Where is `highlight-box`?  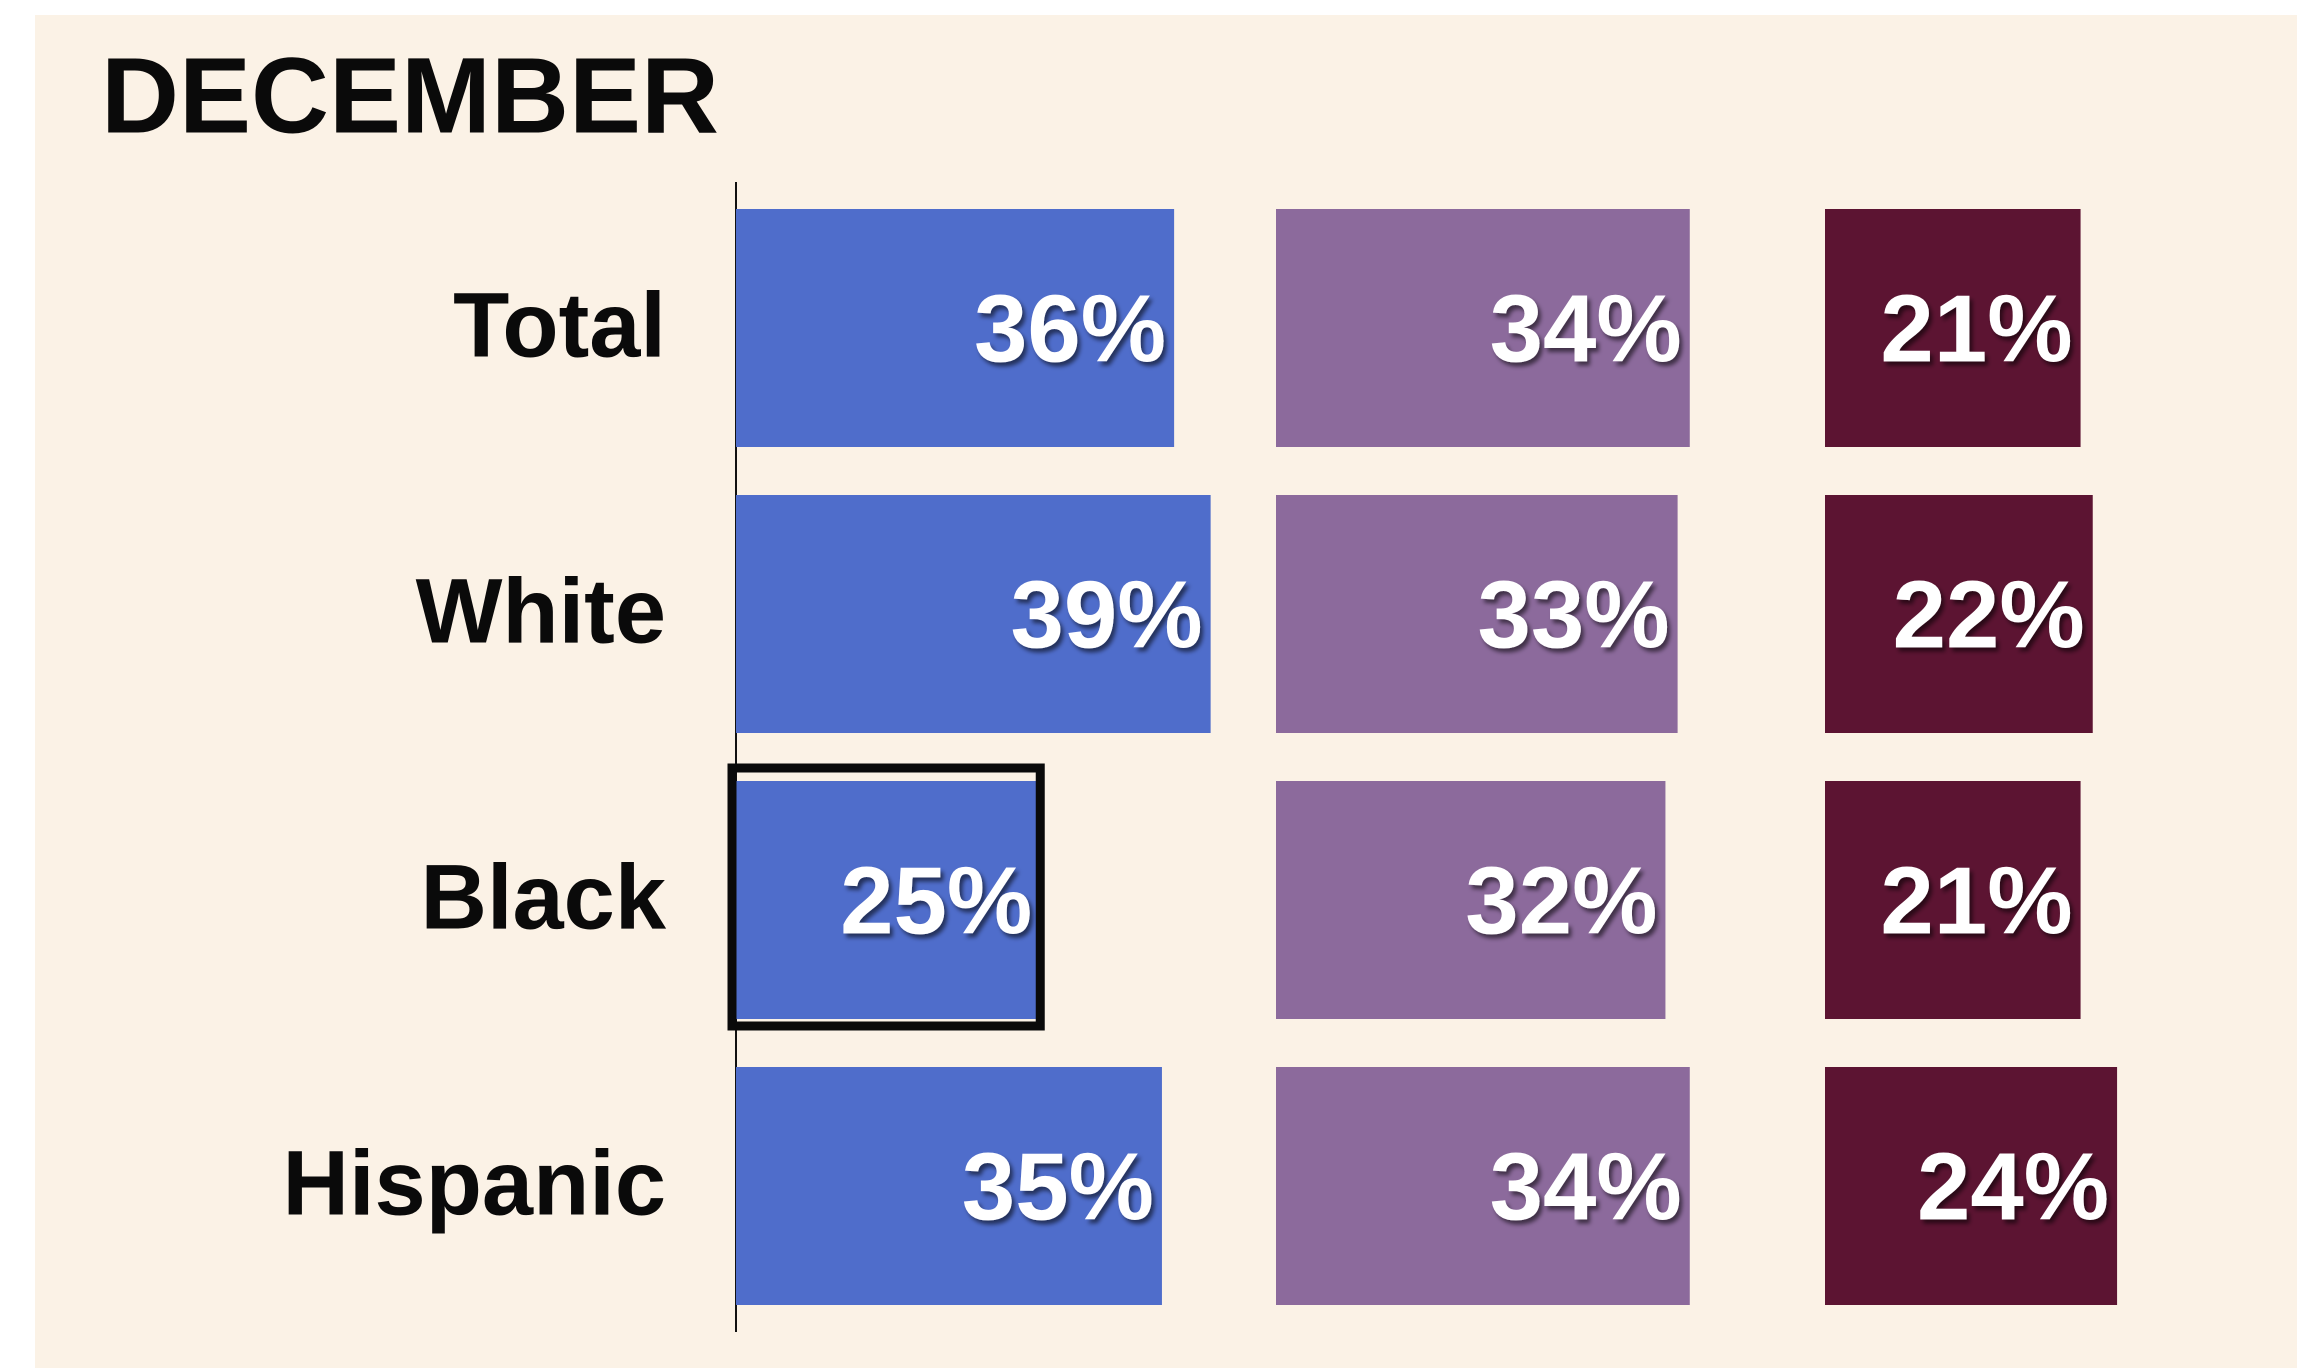
highlight-box is located at coordinates (886, 897).